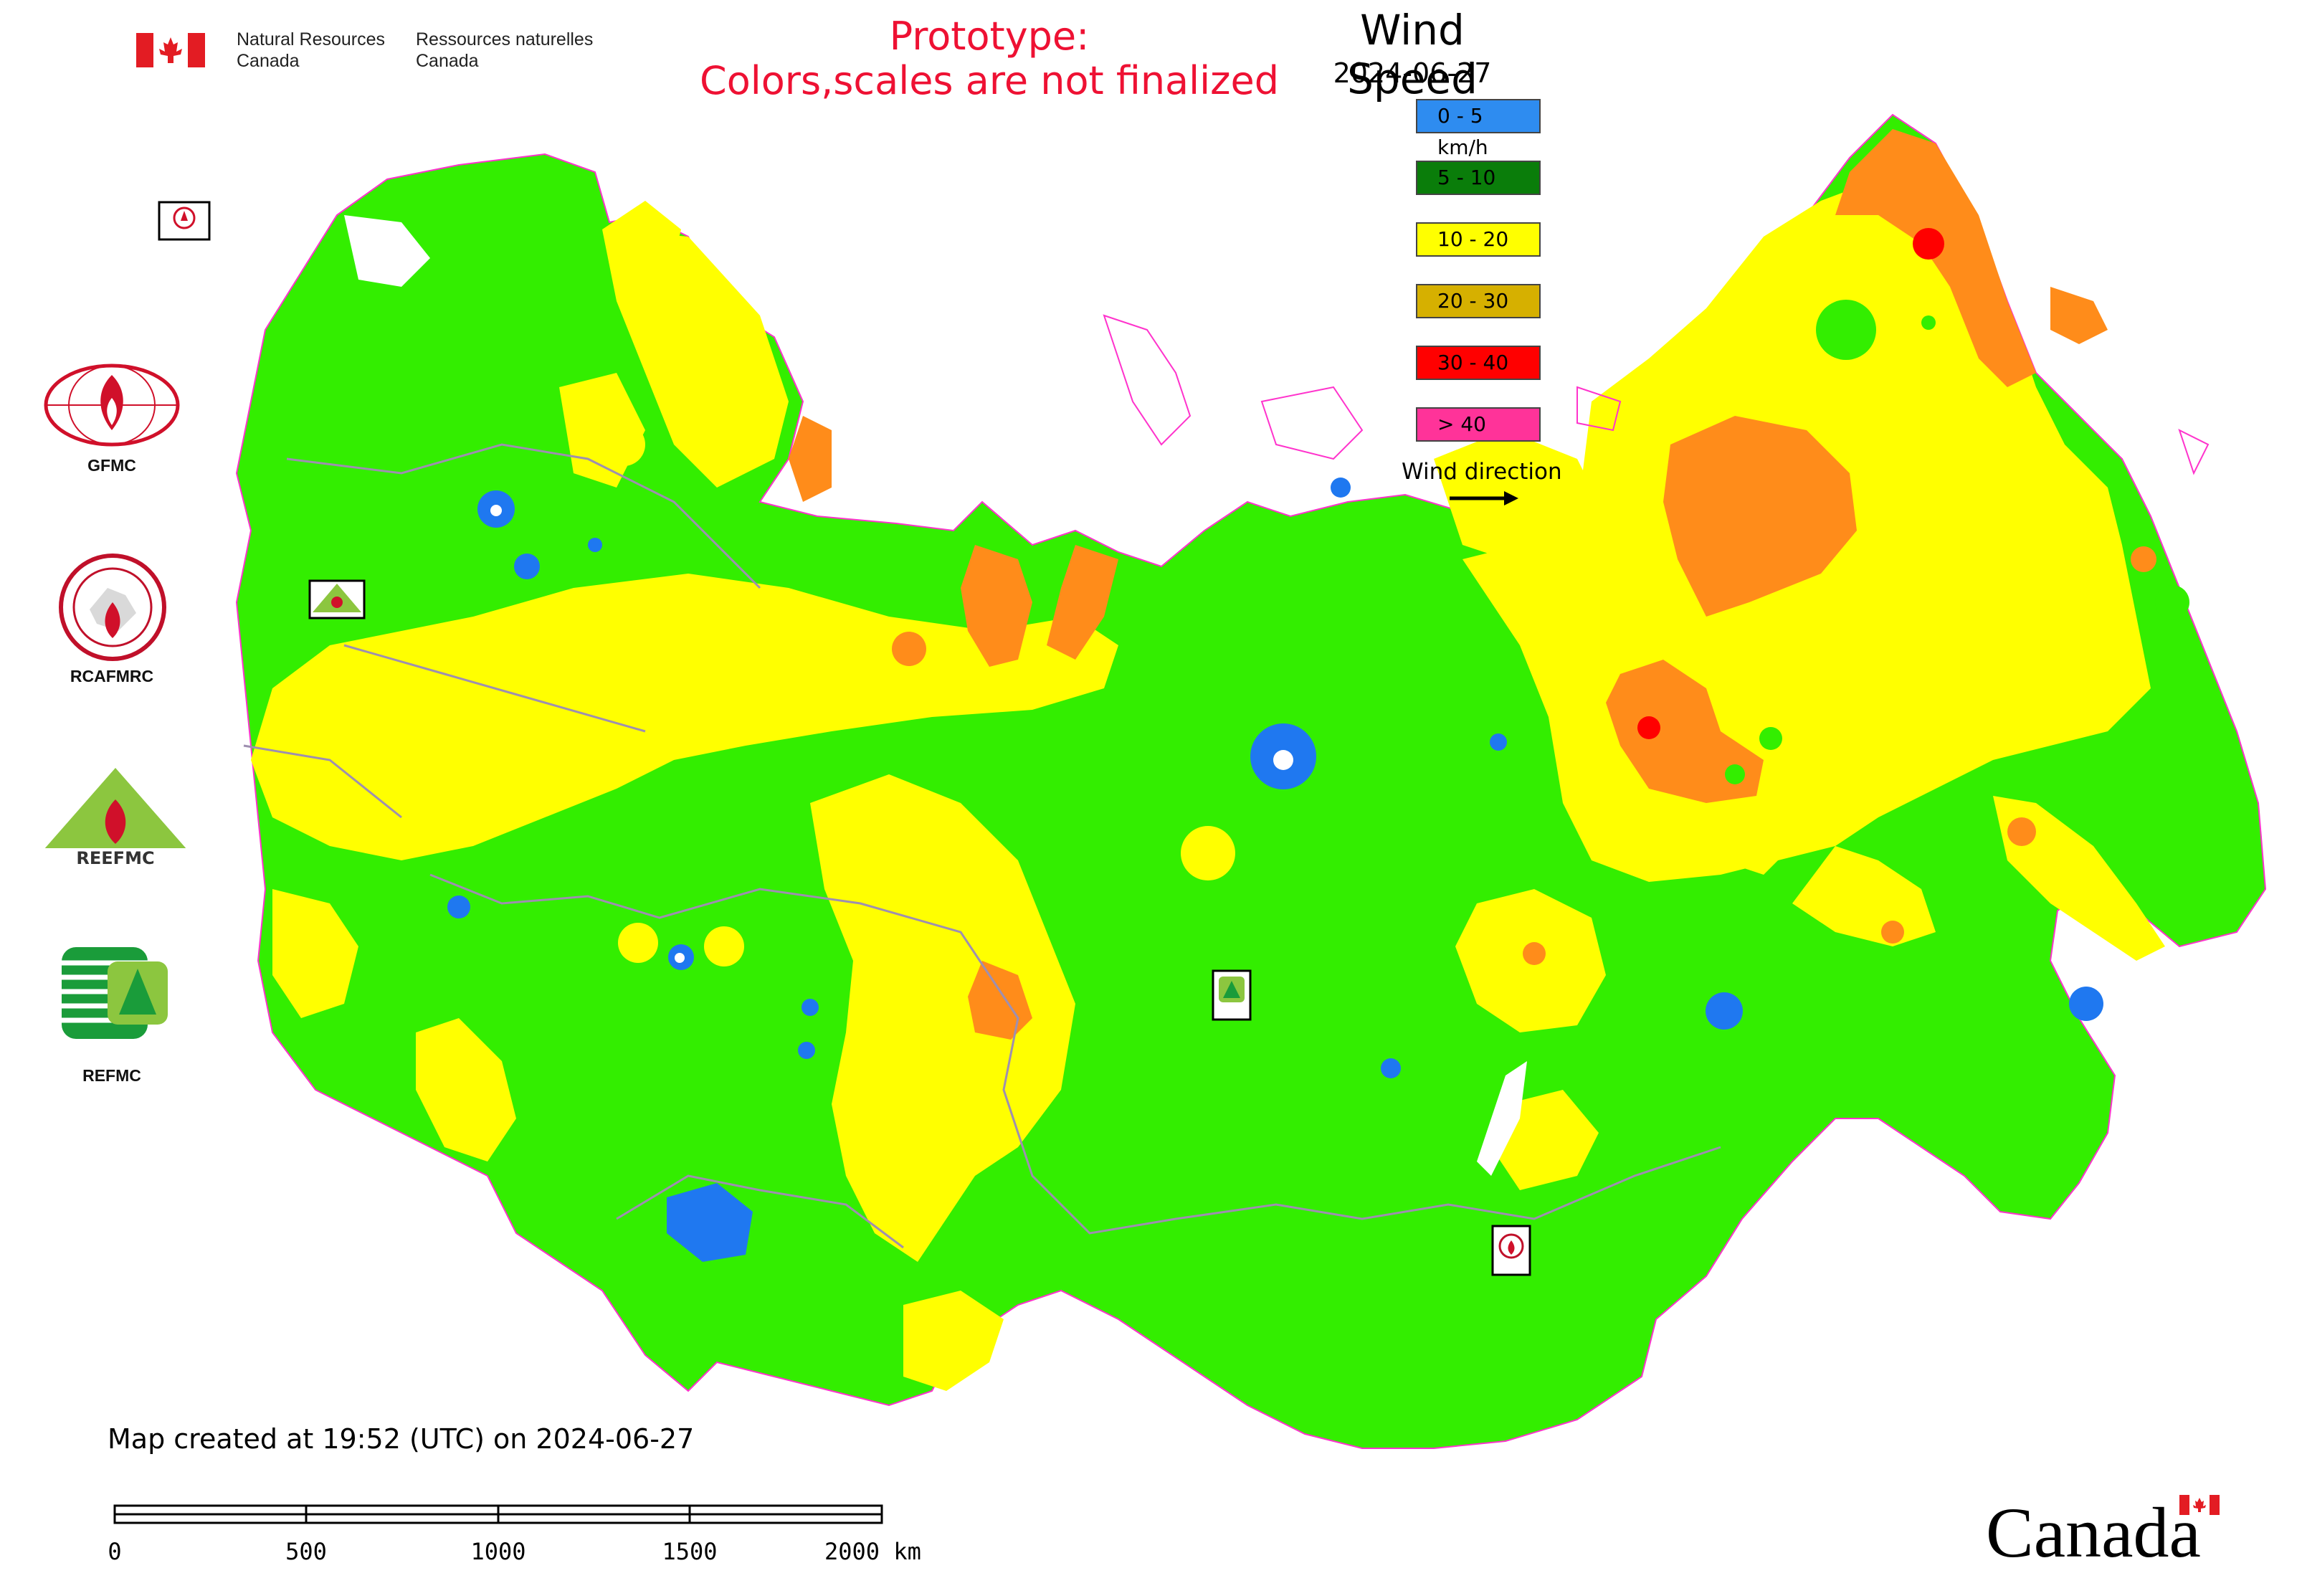  I want to click on refmc-map-marker-icon, so click(1232, 995).